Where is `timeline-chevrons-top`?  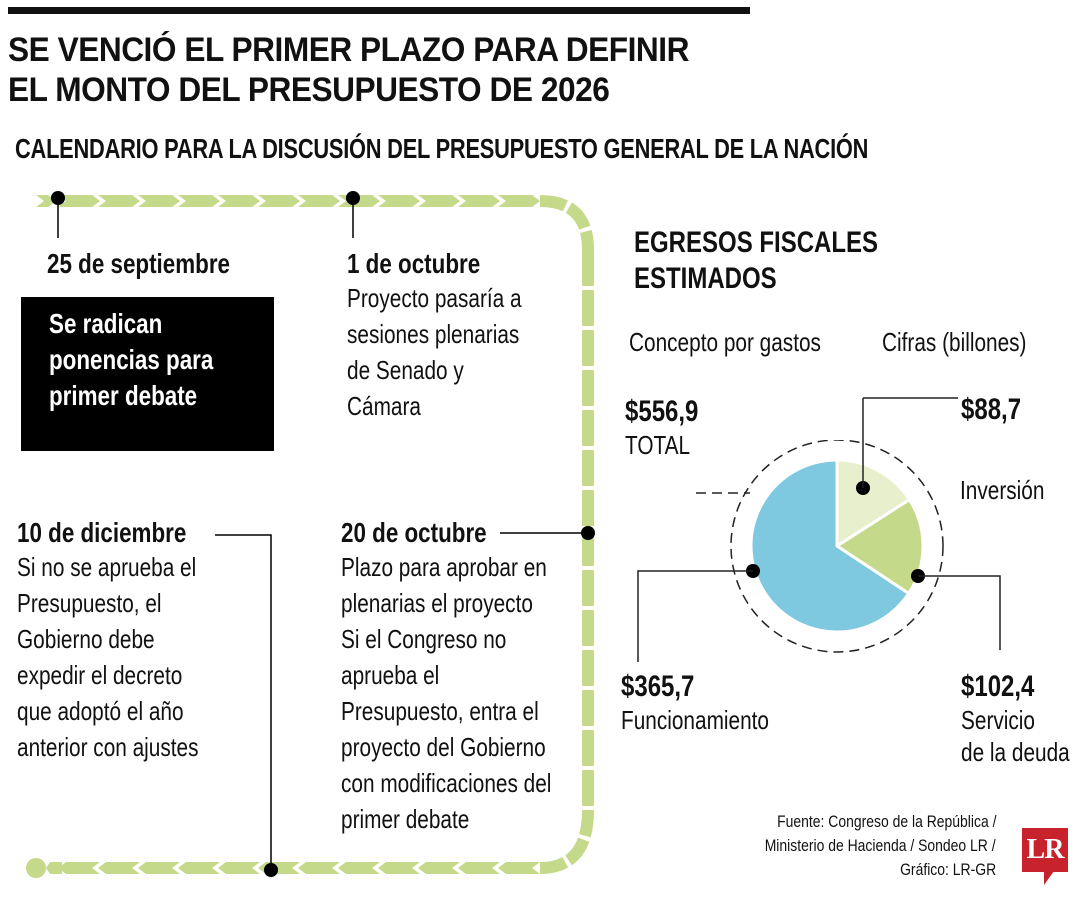
timeline-chevrons-top is located at coordinates (288, 201).